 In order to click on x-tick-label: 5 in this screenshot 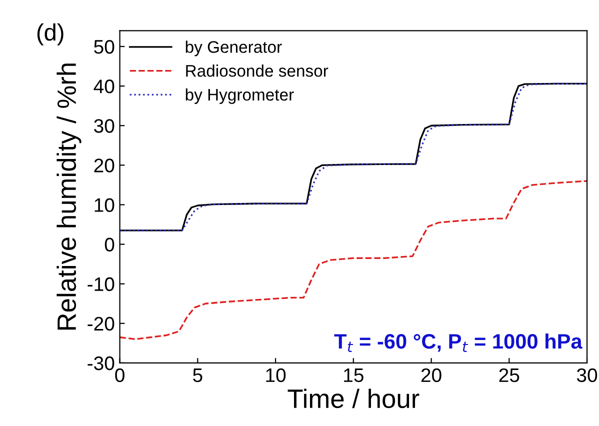, I will do `click(197, 375)`.